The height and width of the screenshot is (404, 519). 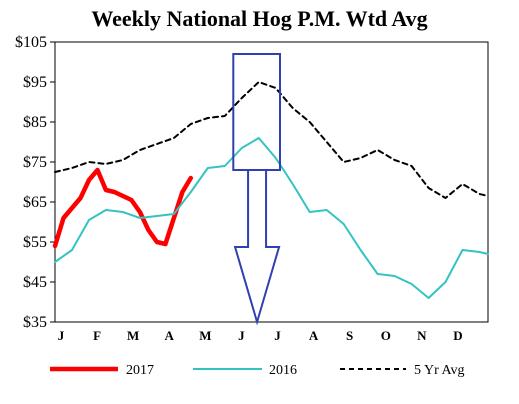 What do you see at coordinates (386, 335) in the screenshot?
I see `x-tick-label: O` at bounding box center [386, 335].